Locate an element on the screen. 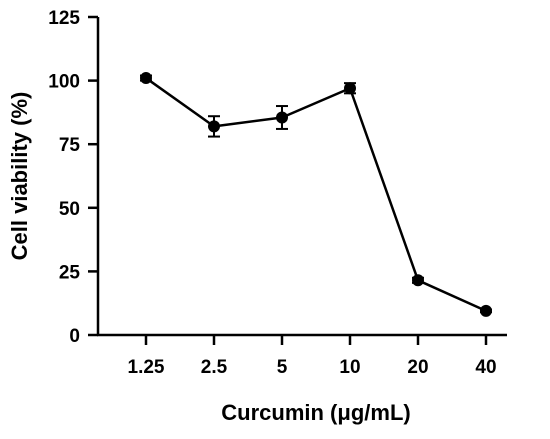 This screenshot has height=439, width=550. x-ticks: 1.25 2.5 5 10 20 40 is located at coordinates (312, 356).